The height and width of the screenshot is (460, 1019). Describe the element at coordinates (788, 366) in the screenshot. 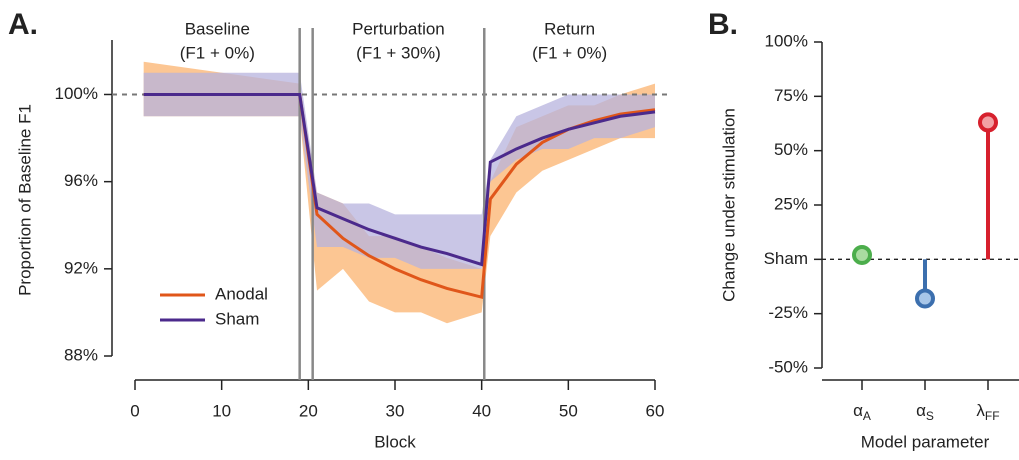

I see `y-tick-label: -50%` at that location.